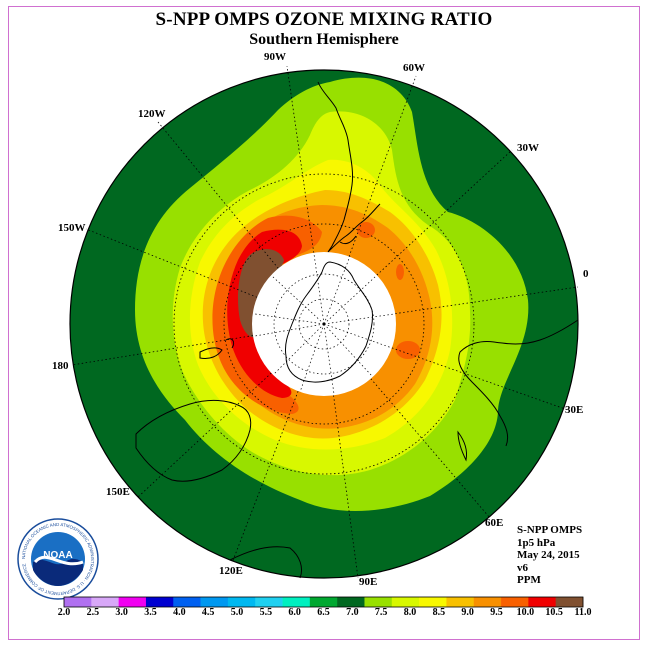 This screenshot has height=648, width=648. I want to click on colorbar-outline, so click(323, 602).